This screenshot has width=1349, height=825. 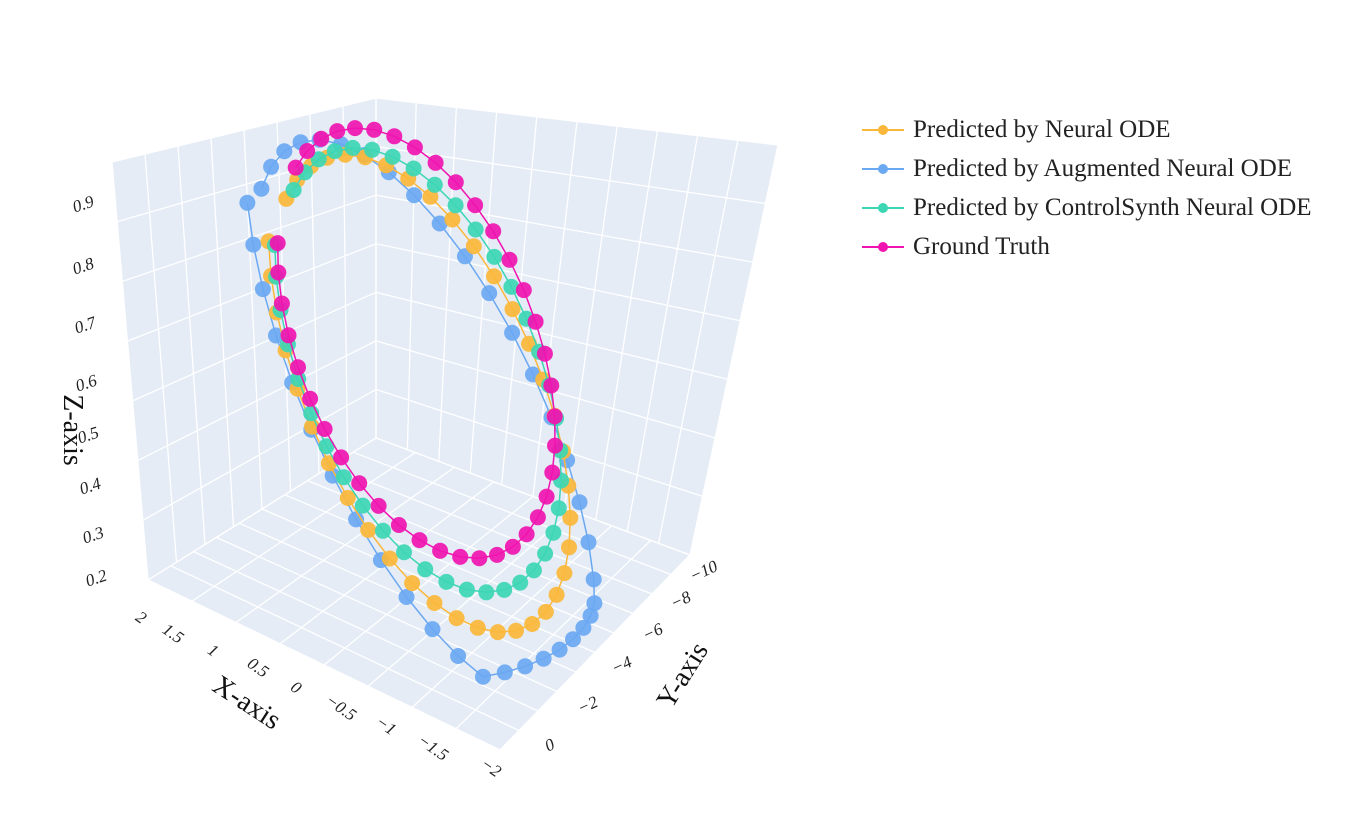 What do you see at coordinates (1086, 129) in the screenshot?
I see `legend-item-neural-ode: Predicted by Neural ODE` at bounding box center [1086, 129].